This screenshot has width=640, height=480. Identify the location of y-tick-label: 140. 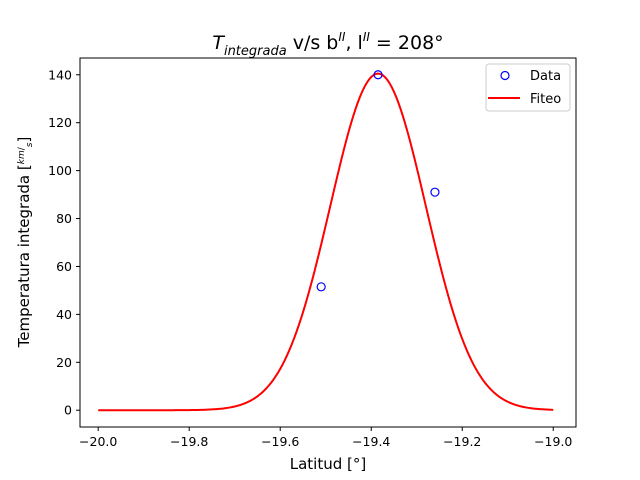
(60, 74).